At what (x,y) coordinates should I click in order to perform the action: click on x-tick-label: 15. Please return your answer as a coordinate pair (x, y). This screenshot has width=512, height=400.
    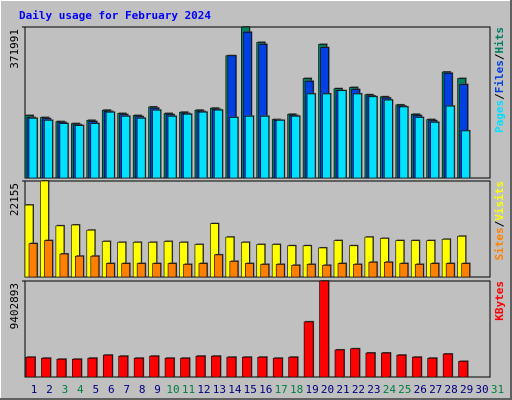
    Looking at the image, I should click on (250, 389).